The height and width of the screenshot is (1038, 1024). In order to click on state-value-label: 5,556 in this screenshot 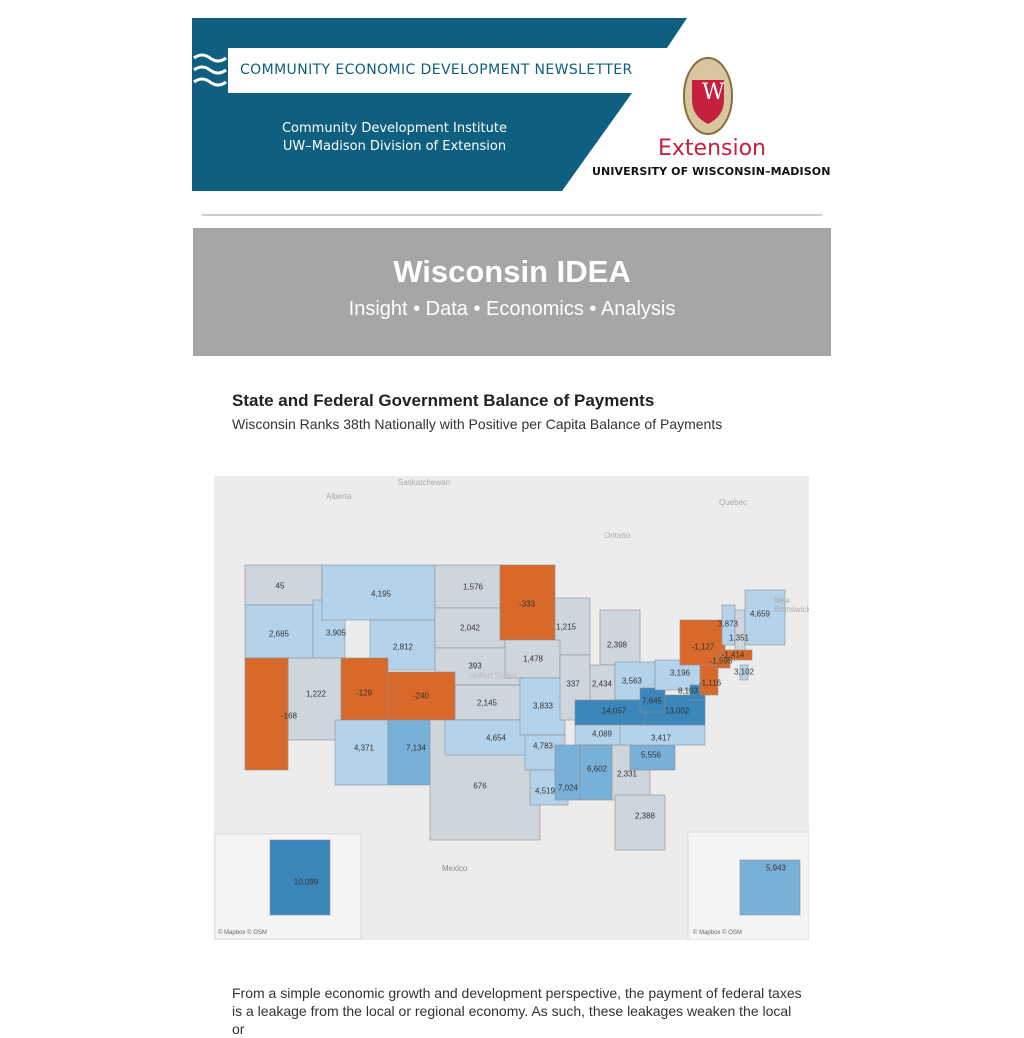, I will do `click(651, 755)`.